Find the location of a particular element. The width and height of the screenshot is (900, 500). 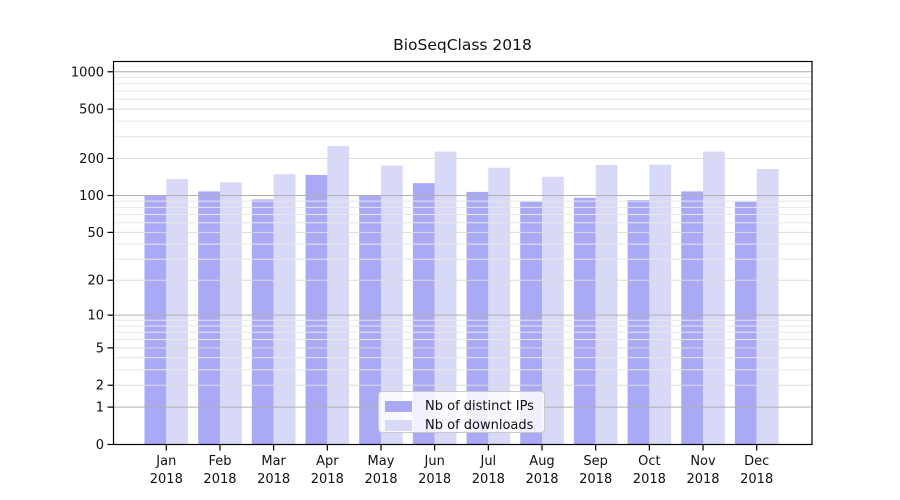

bar-jul-distinct-ips is located at coordinates (477, 318).